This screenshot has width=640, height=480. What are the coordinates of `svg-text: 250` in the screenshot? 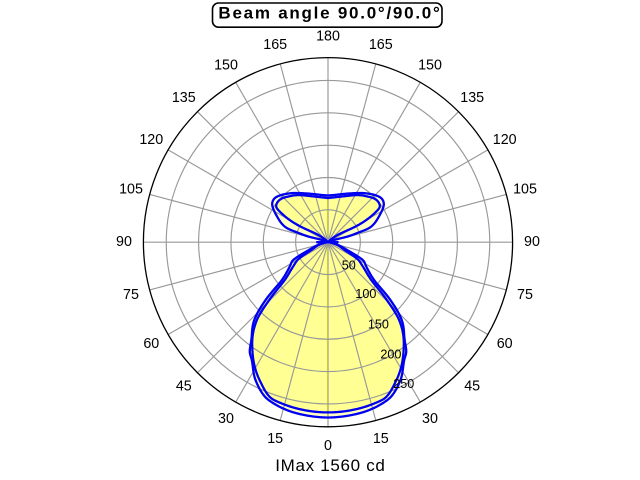 It's located at (403, 384).